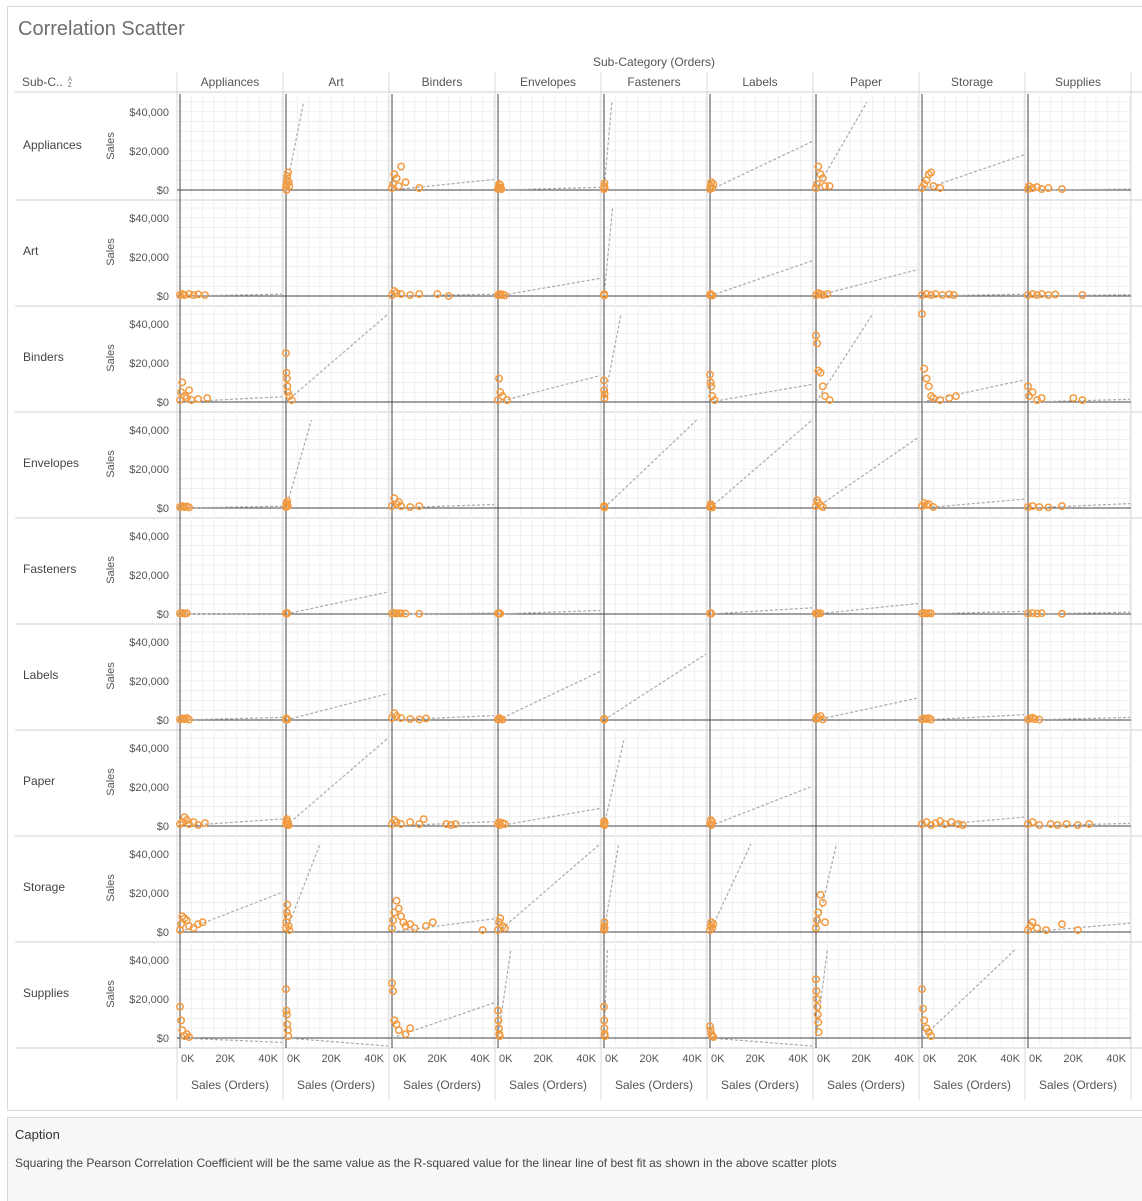 This screenshot has height=1201, width=1142. Describe the element at coordinates (761, 464) in the screenshot. I see `trend-line-envelopes-vs-labels` at that location.